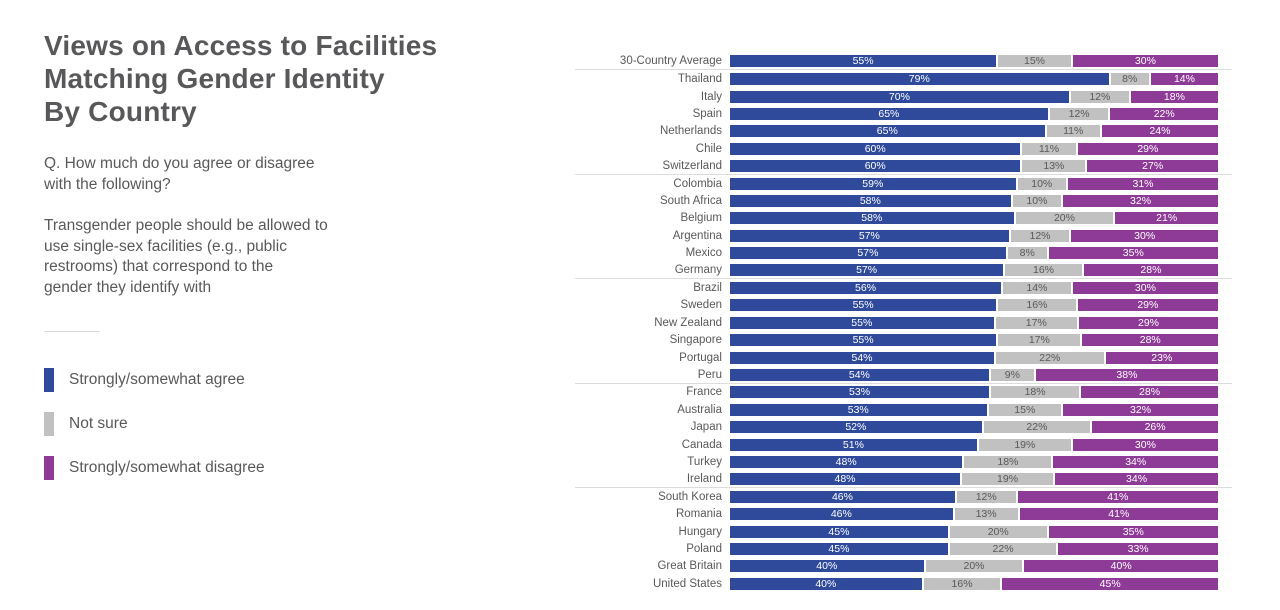 Image resolution: width=1280 pixels, height=610 pixels. Describe the element at coordinates (701, 218) in the screenshot. I see `row-label: Belgium` at that location.